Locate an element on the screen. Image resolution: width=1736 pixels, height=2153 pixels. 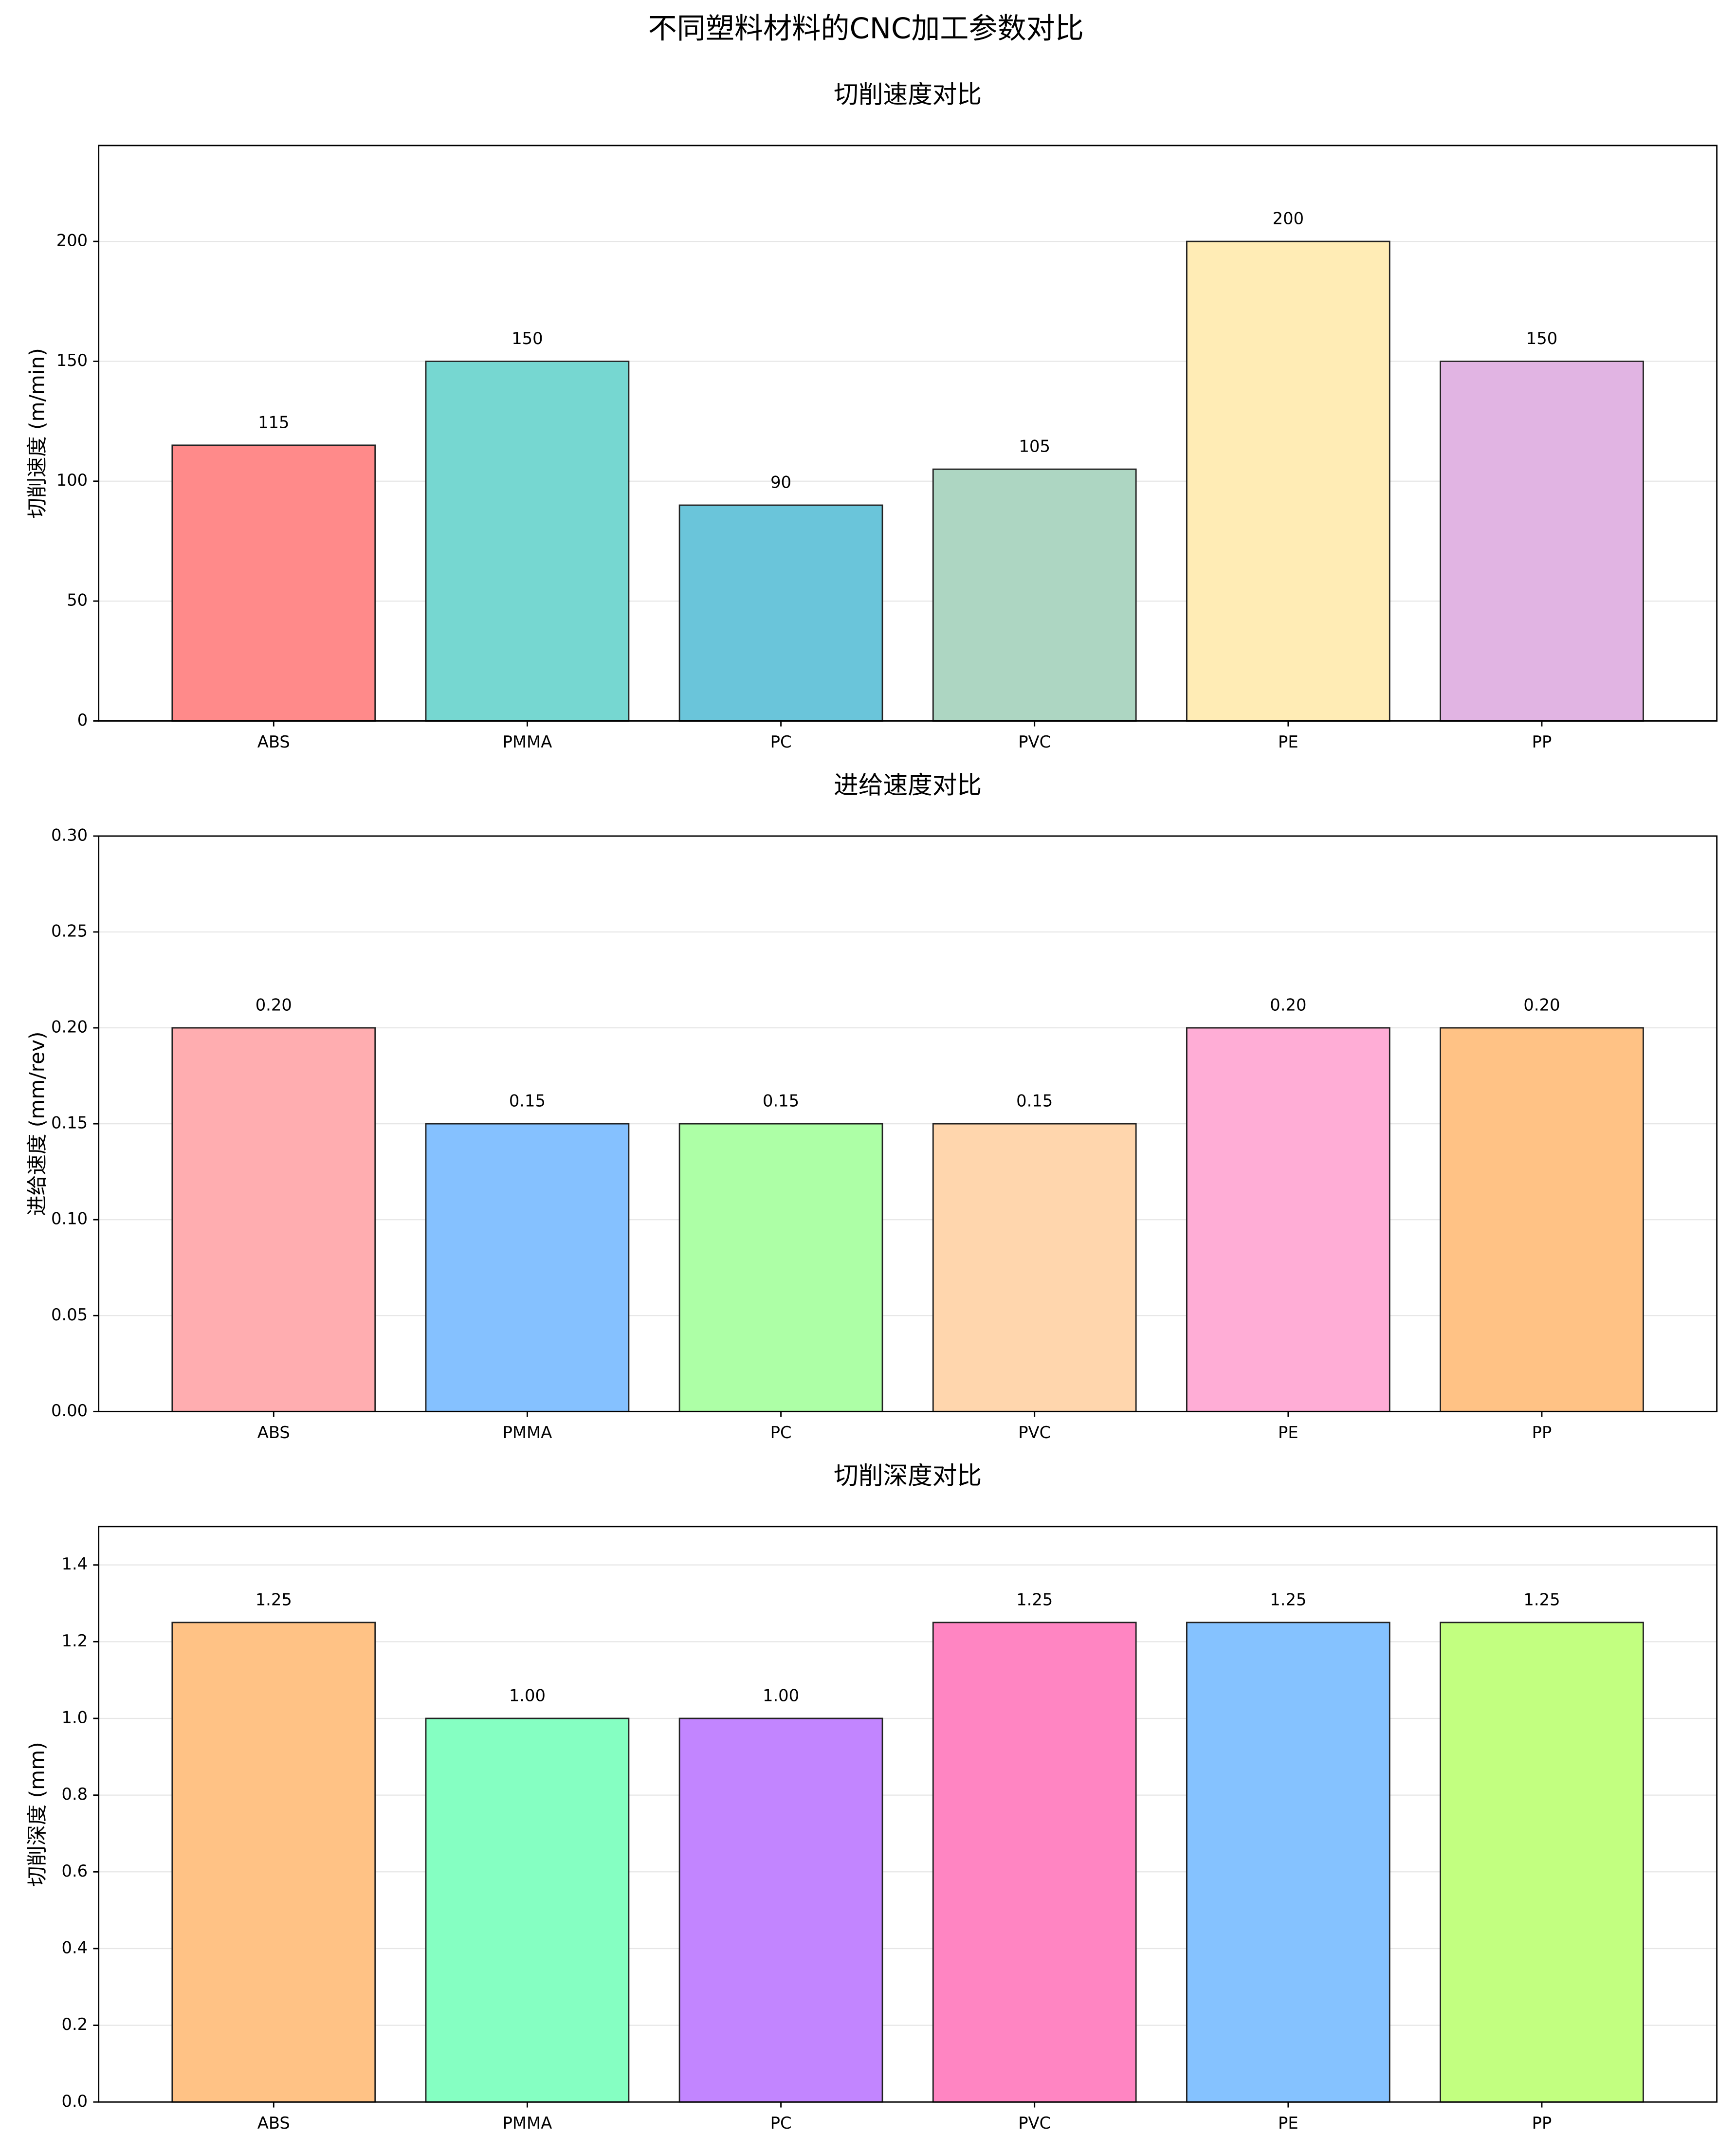
y-tick-label: 0.10 is located at coordinates (70, 1218).